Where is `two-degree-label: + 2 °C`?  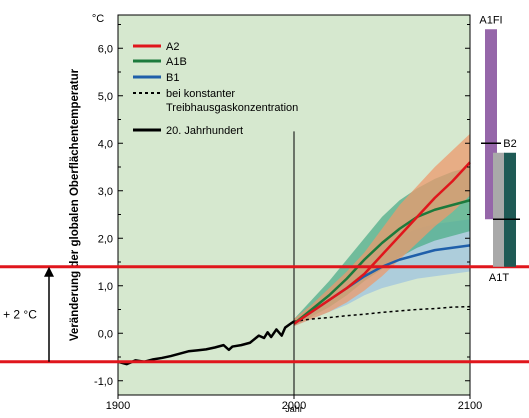
two-degree-label: + 2 °C is located at coordinates (20, 314).